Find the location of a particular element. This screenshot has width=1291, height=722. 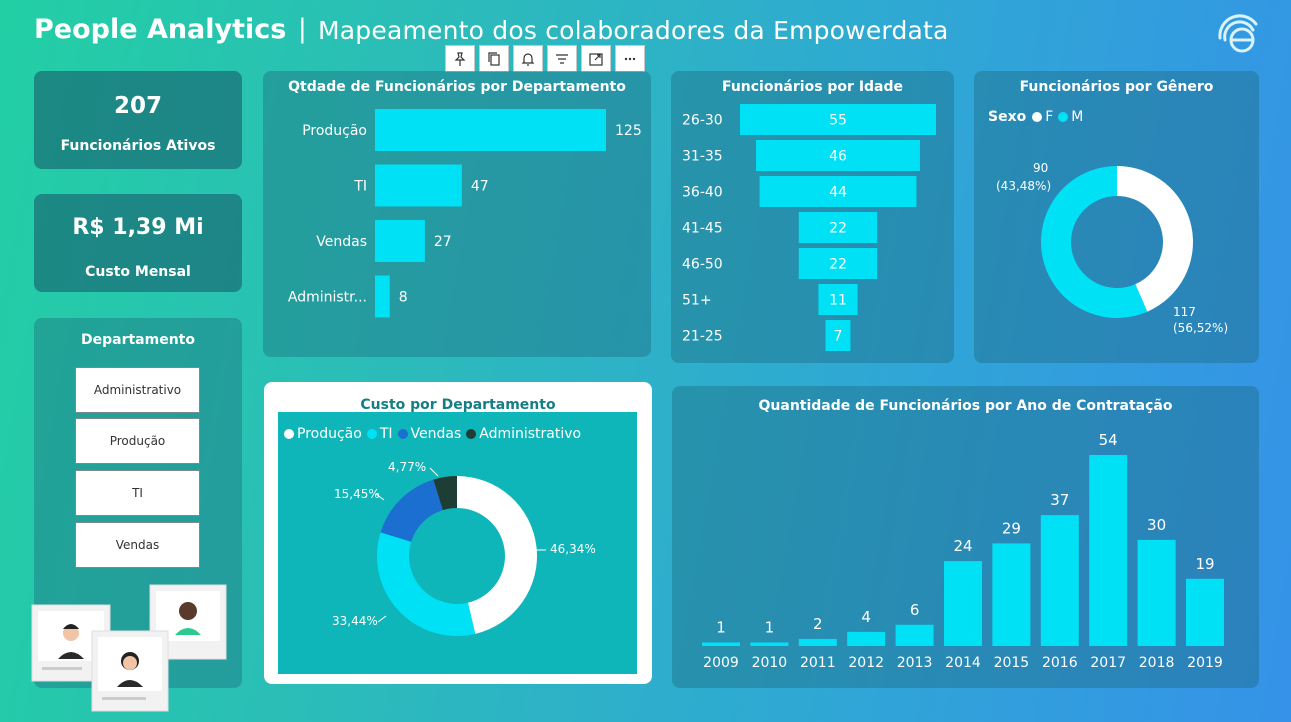

hire-value-label-2018: 30 is located at coordinates (1156, 525).